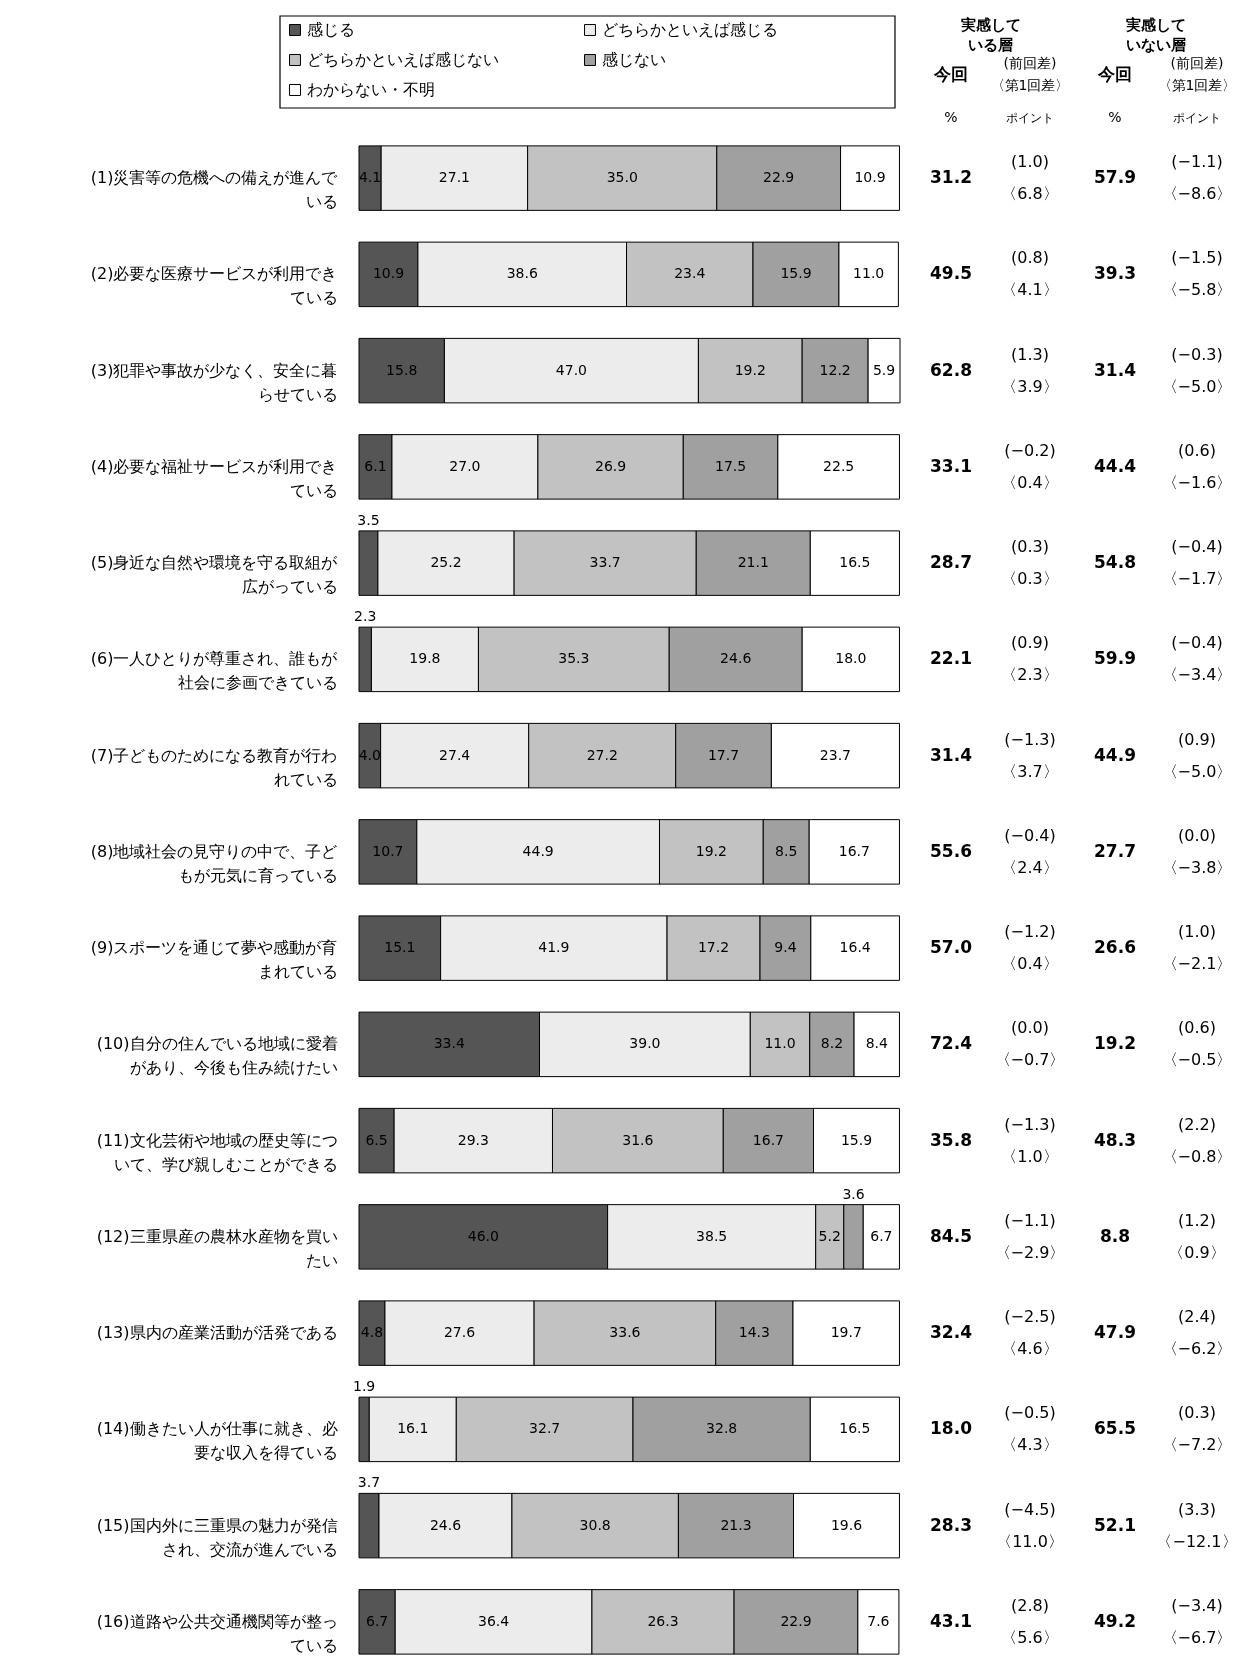 The height and width of the screenshot is (1678, 1242). What do you see at coordinates (1197, 579) in the screenshot?
I see `text: 〈−1.7〉` at bounding box center [1197, 579].